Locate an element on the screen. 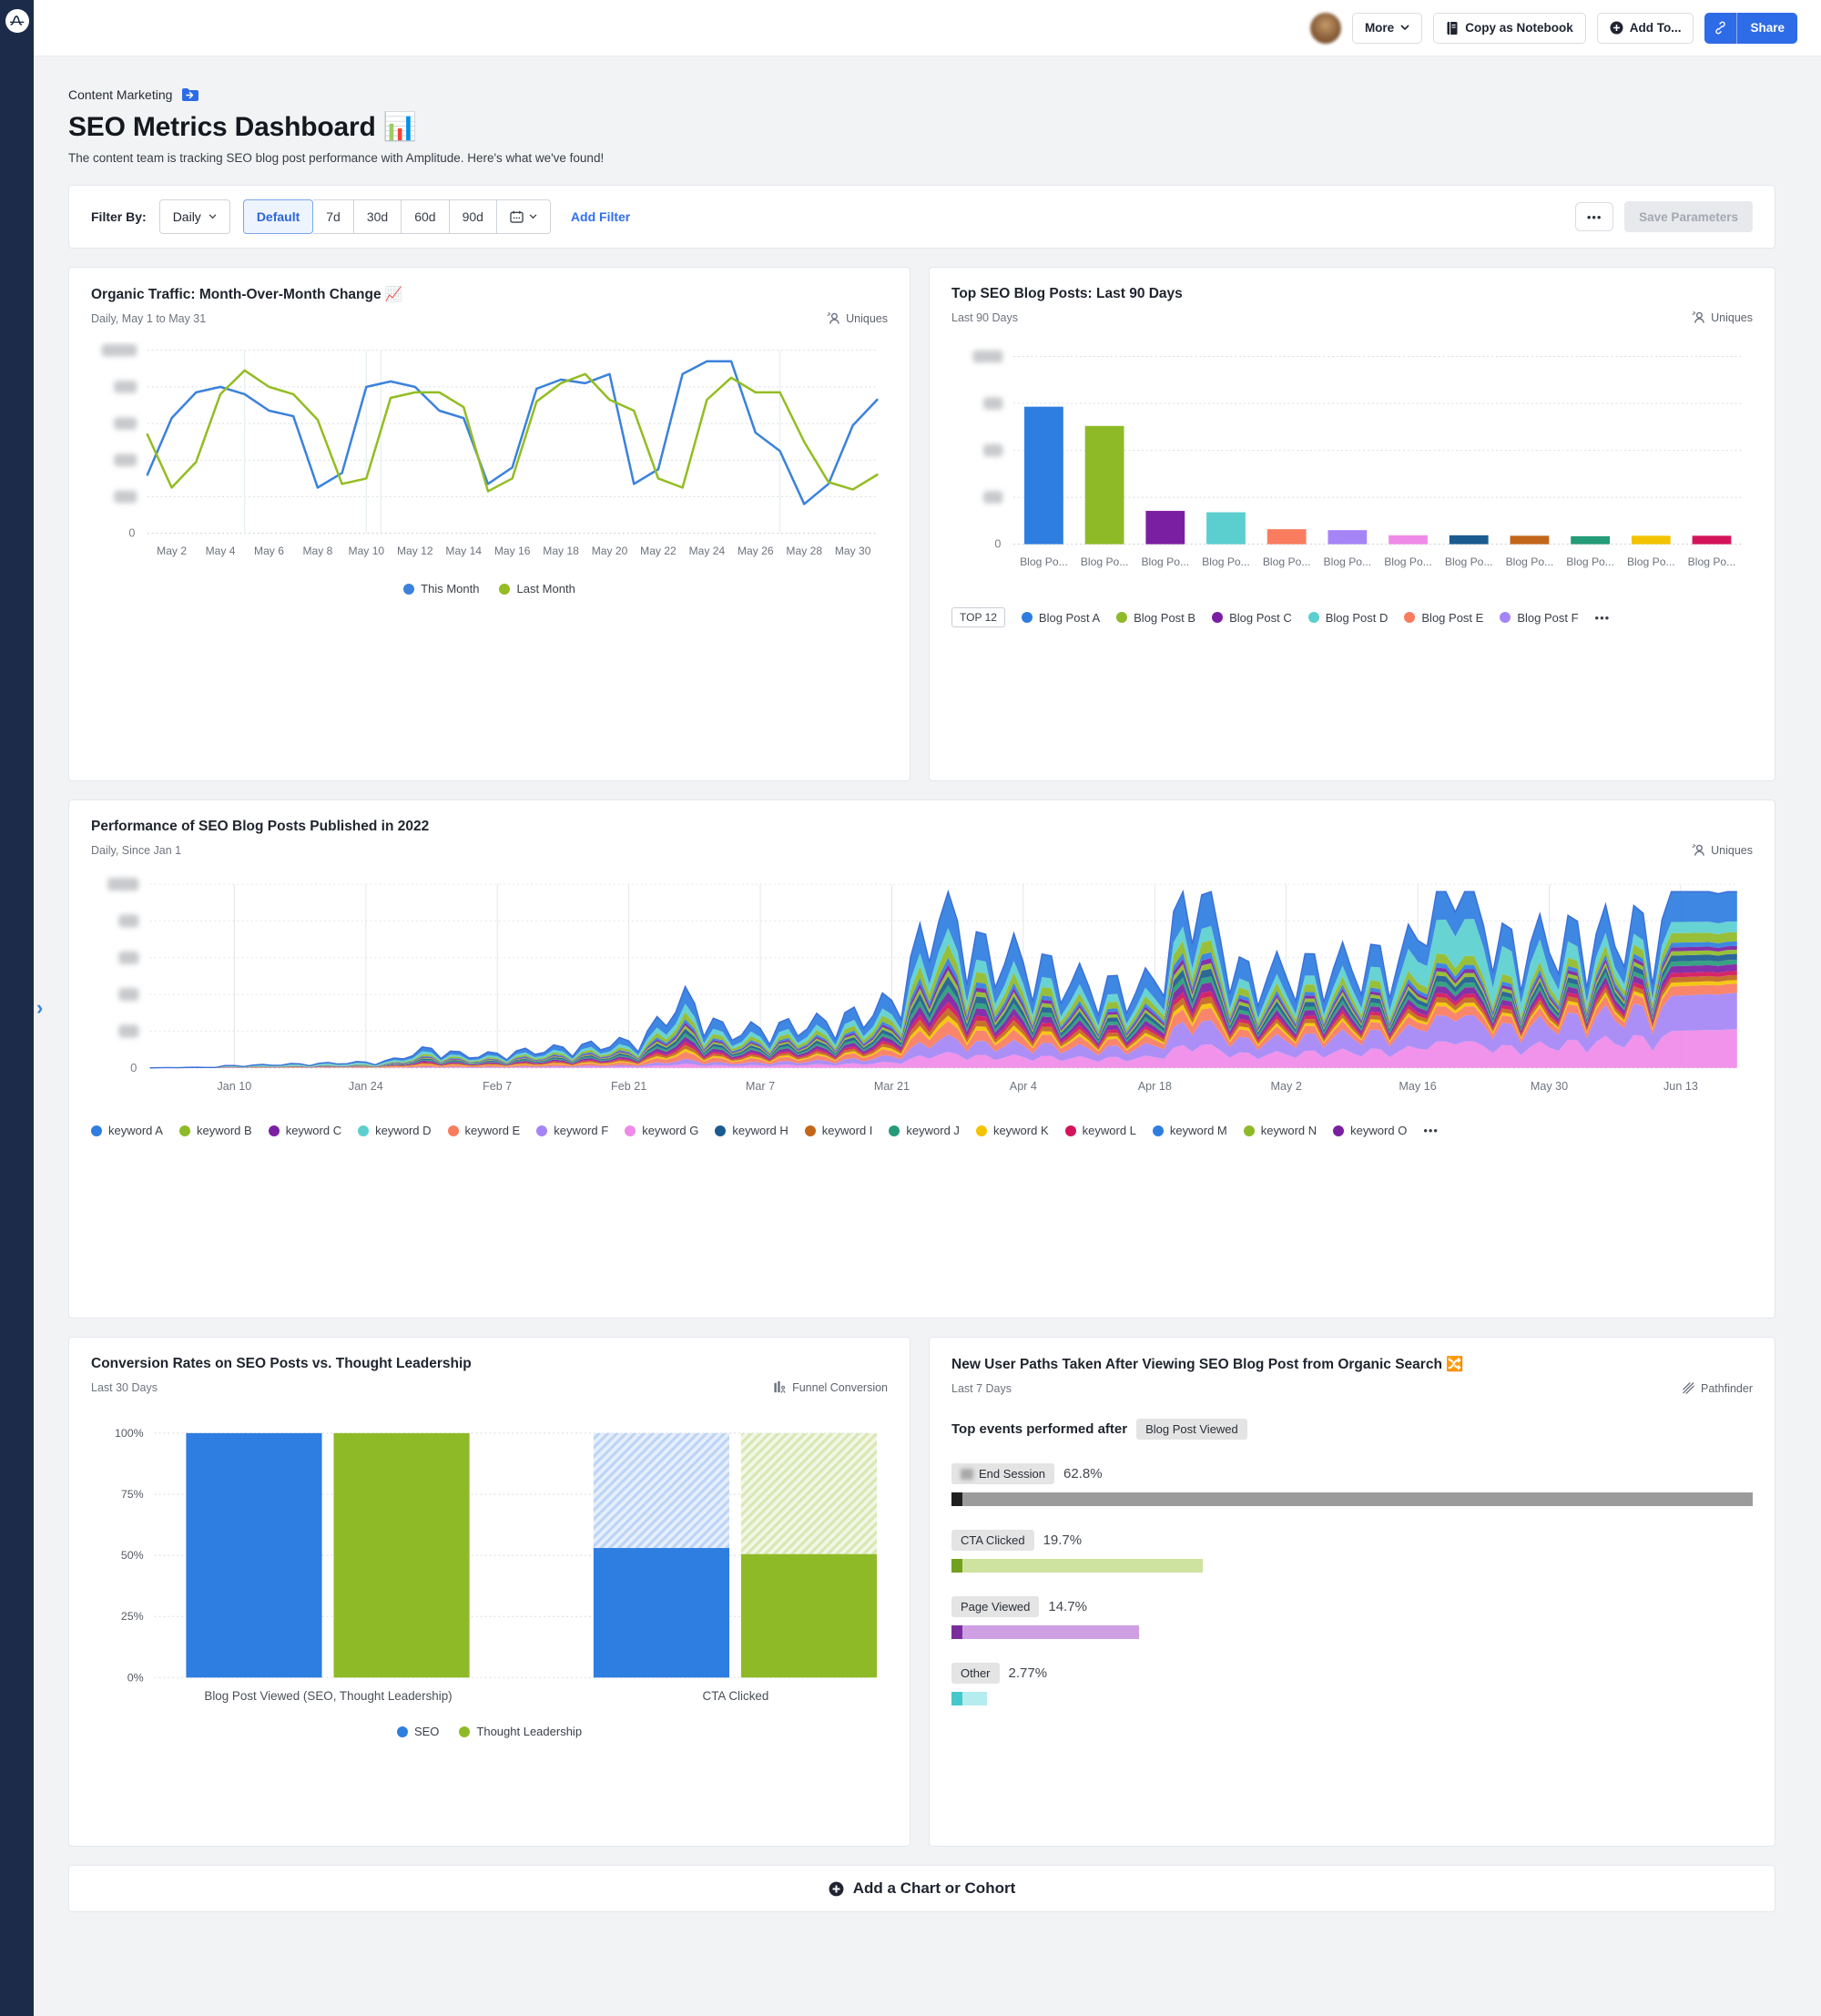  event-chip: CTA Clicked is located at coordinates (993, 1540).